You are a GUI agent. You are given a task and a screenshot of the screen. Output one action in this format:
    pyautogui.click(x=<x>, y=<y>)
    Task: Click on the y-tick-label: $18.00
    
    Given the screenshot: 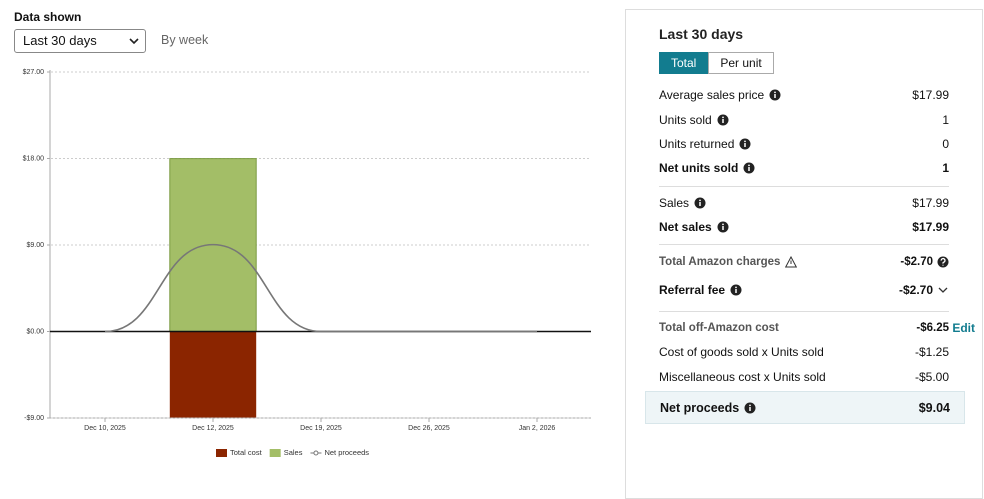 What is the action you would take?
    pyautogui.click(x=34, y=158)
    